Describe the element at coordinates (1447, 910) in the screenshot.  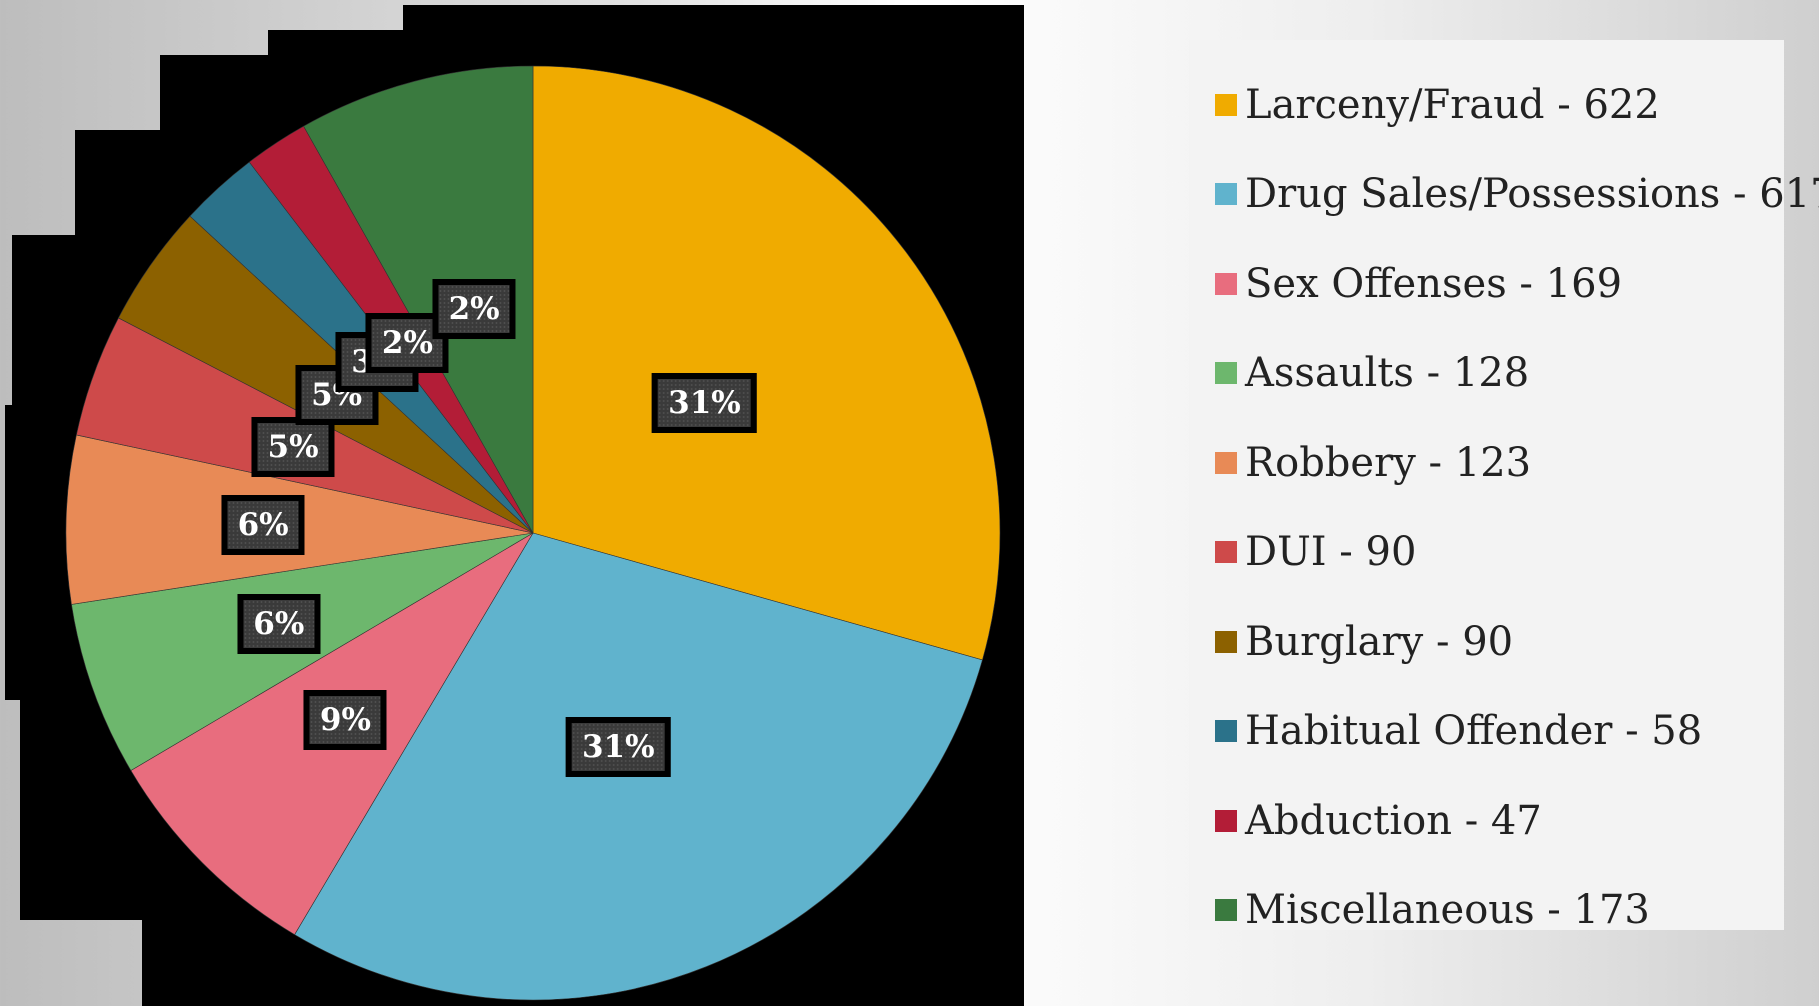
I see `legend-label: Miscellaneous - 173` at that location.